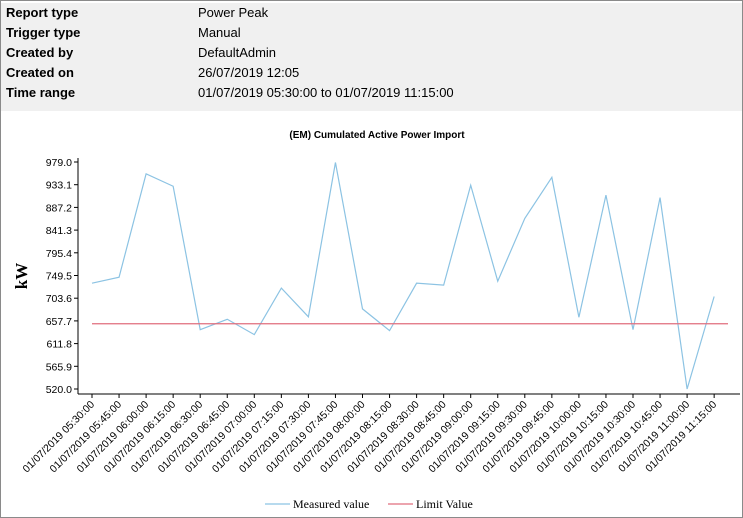 Image resolution: width=743 pixels, height=518 pixels. I want to click on y-tick-label: 933.1, so click(59, 186).